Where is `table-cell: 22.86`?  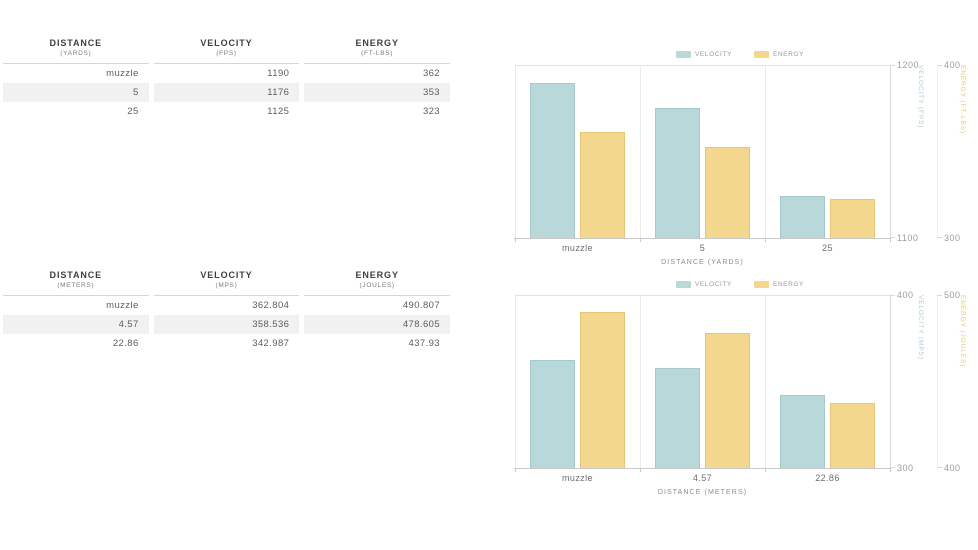
table-cell: 22.86 is located at coordinates (125, 343).